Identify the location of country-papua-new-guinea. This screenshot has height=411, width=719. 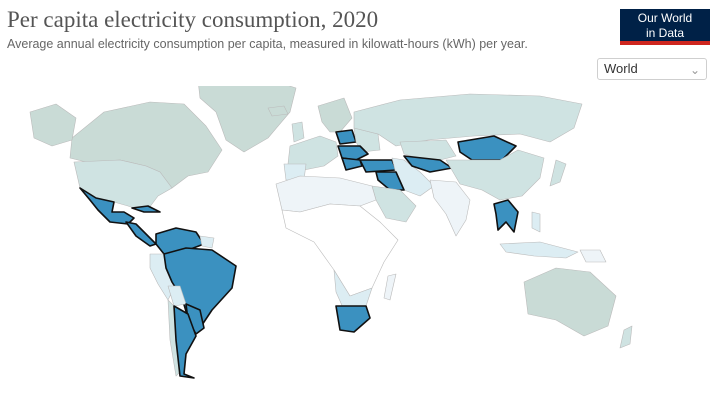
(593, 256).